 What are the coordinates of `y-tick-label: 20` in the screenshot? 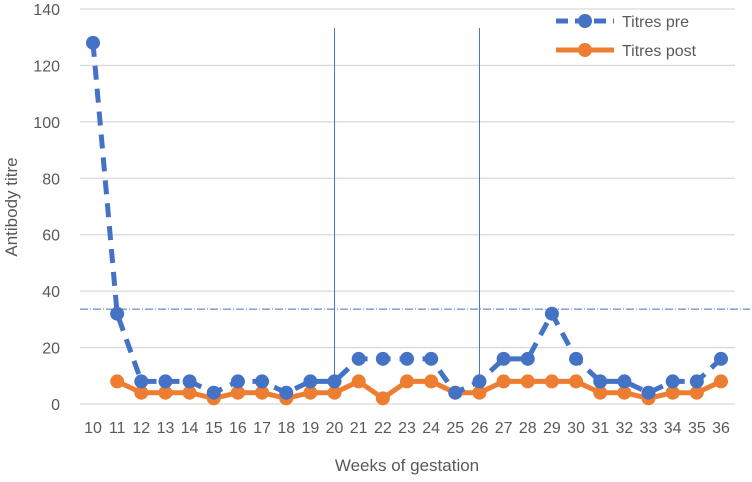 It's located at (51, 349).